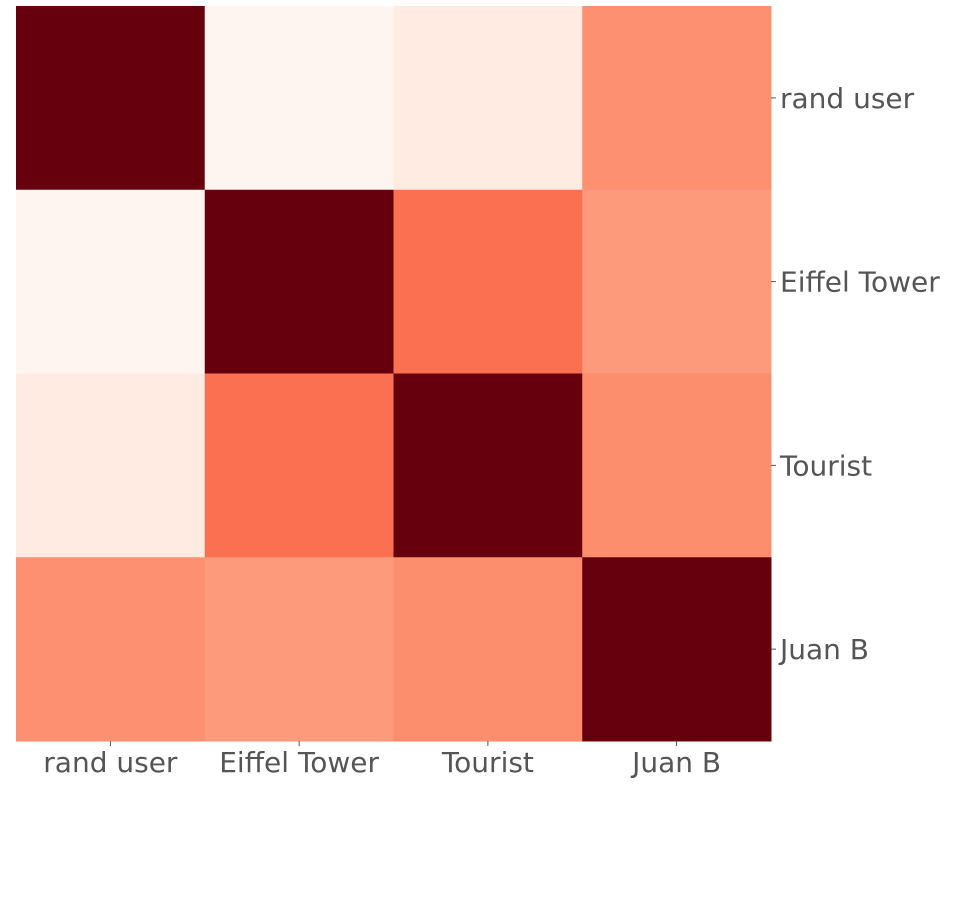  What do you see at coordinates (299, 649) in the screenshot?
I see `heatmap-cell-juan-b-eiffel-tower` at bounding box center [299, 649].